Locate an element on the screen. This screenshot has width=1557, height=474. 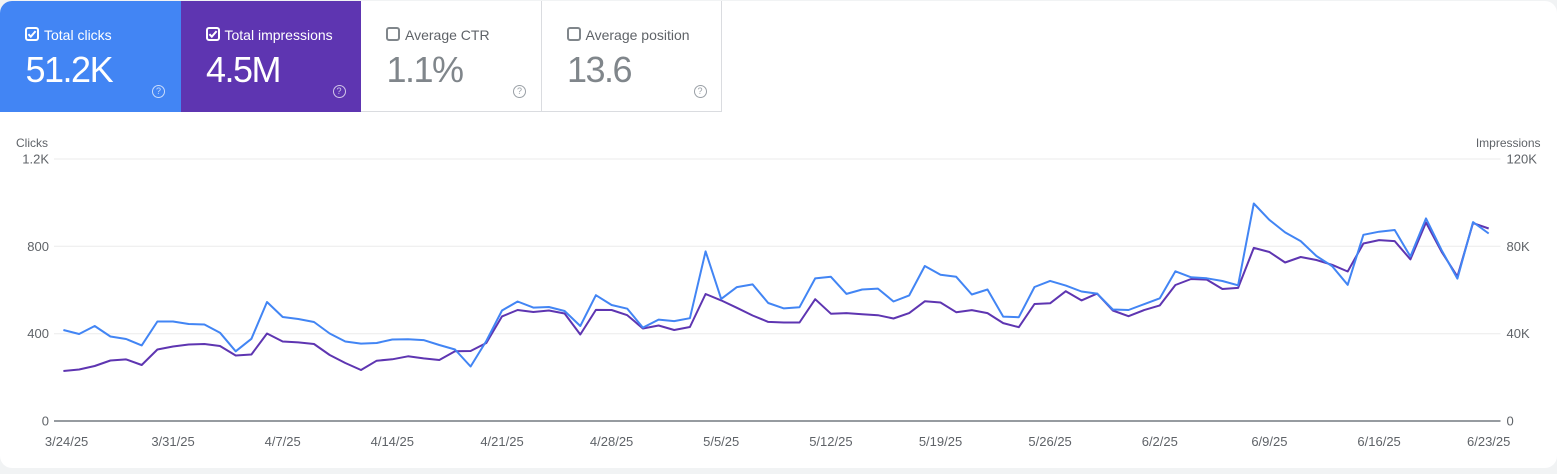
svg-text: 3/24/25 is located at coordinates (66, 441).